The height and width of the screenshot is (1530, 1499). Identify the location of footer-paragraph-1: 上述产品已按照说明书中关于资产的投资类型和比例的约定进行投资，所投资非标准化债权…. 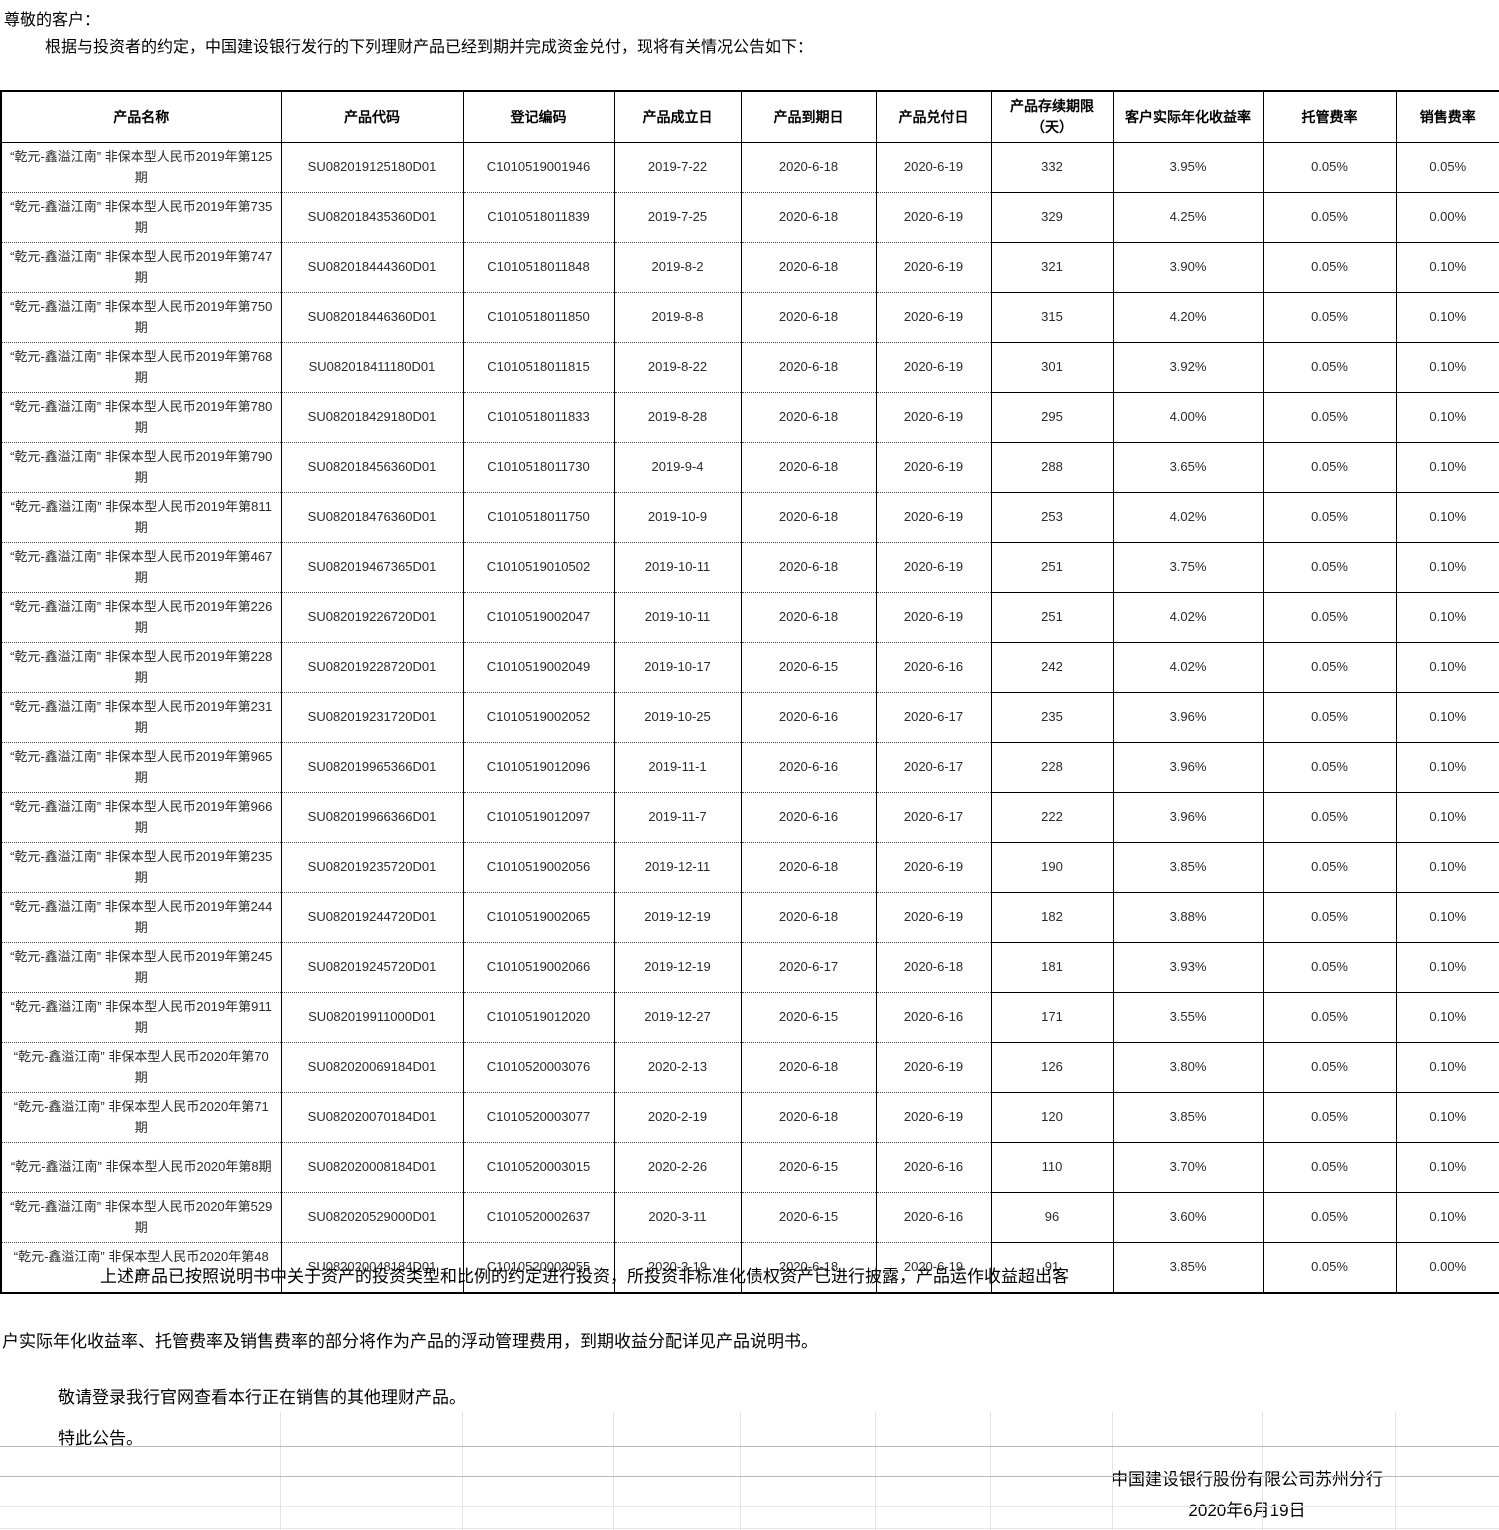
(584, 1276).